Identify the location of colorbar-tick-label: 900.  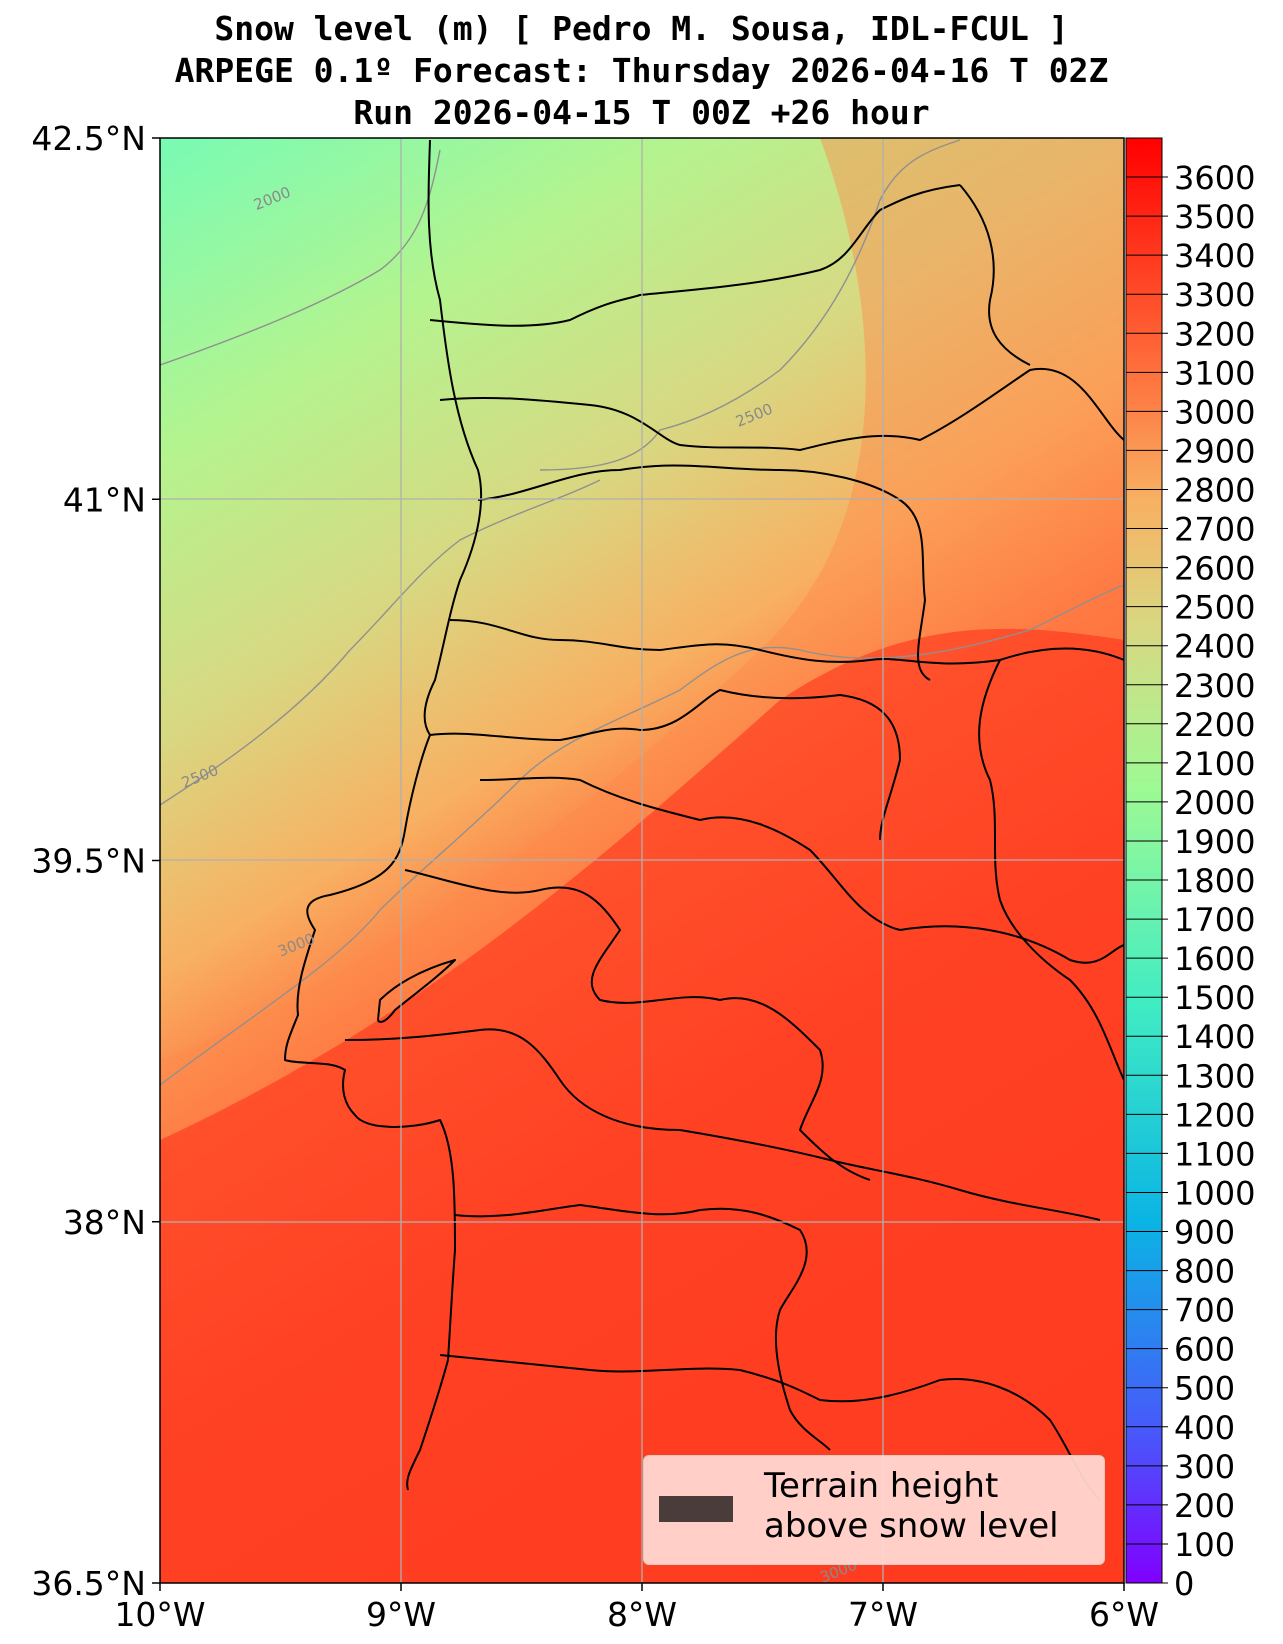
(1204, 1233).